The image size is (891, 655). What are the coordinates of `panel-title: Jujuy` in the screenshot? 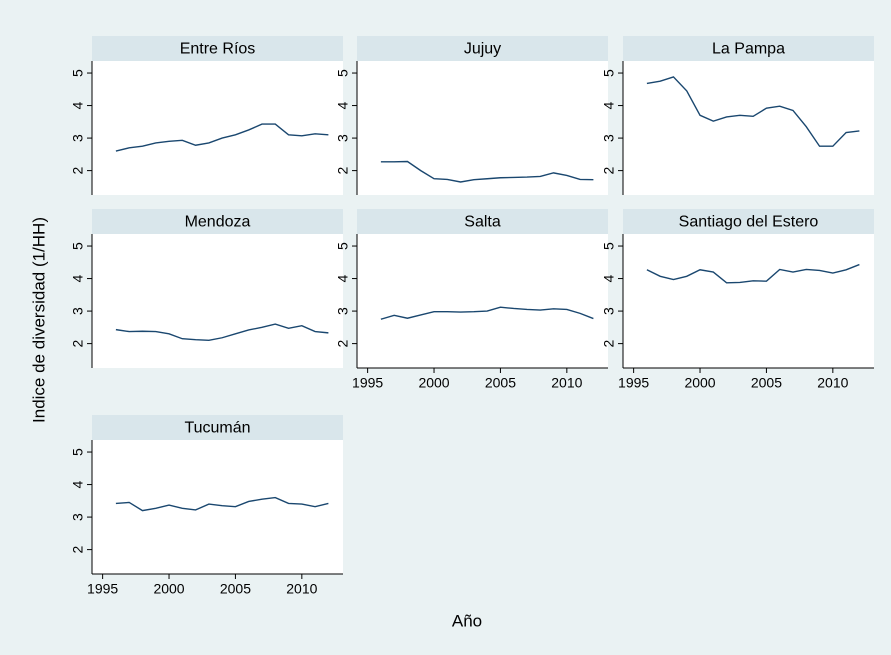 It's located at (482, 49).